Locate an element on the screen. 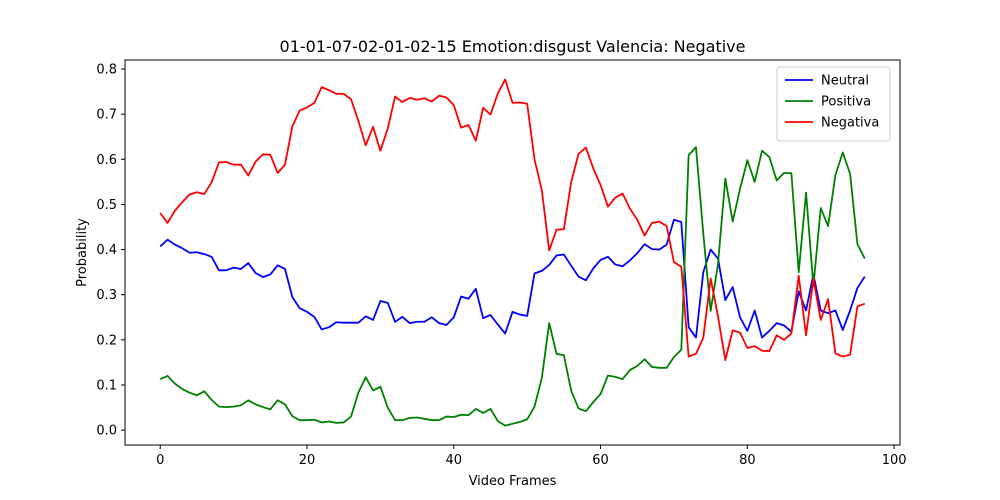 The width and height of the screenshot is (1000, 500). y-tick-label: 0.7 is located at coordinates (106, 115).